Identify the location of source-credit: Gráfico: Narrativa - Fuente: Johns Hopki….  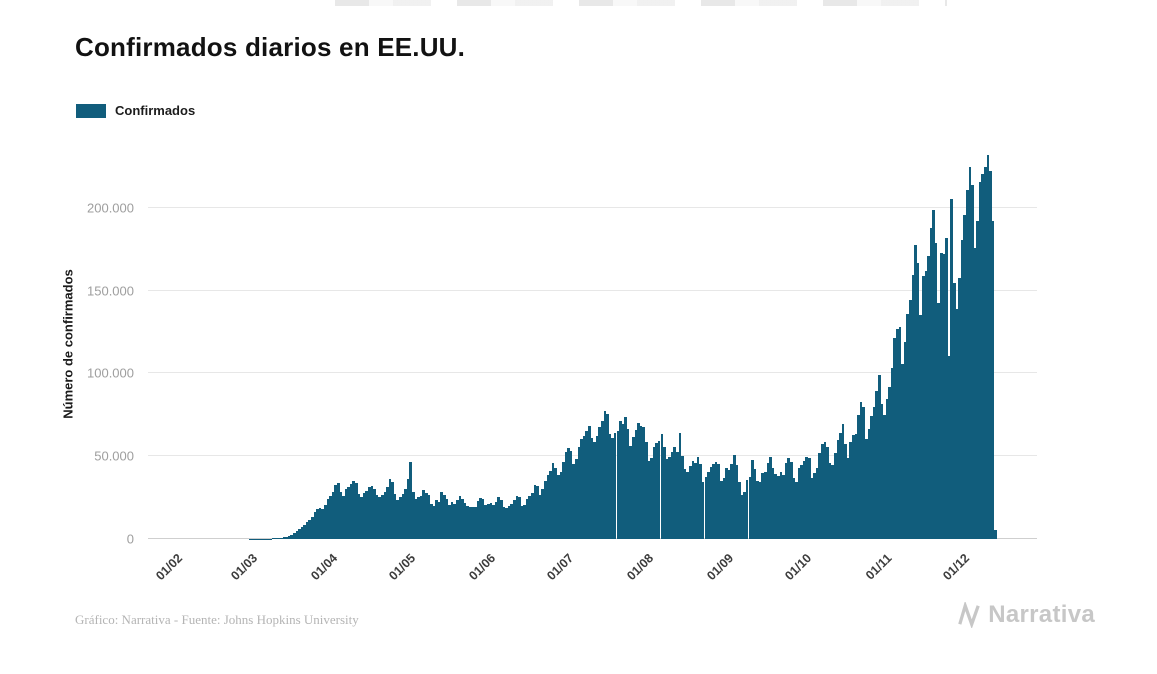
(217, 619).